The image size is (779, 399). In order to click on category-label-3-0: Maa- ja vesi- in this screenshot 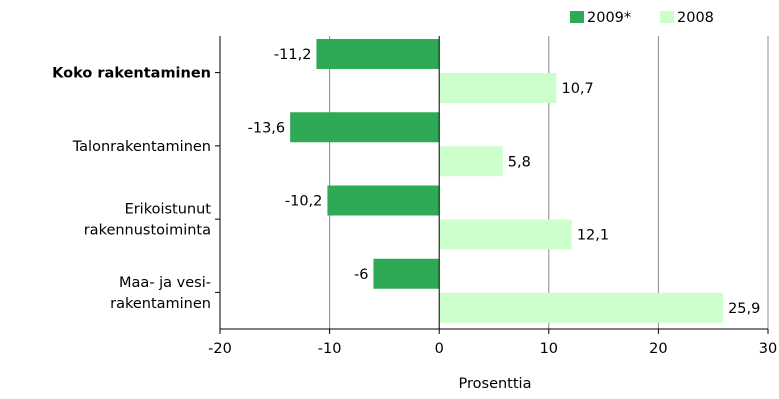, I will do `click(165, 283)`.